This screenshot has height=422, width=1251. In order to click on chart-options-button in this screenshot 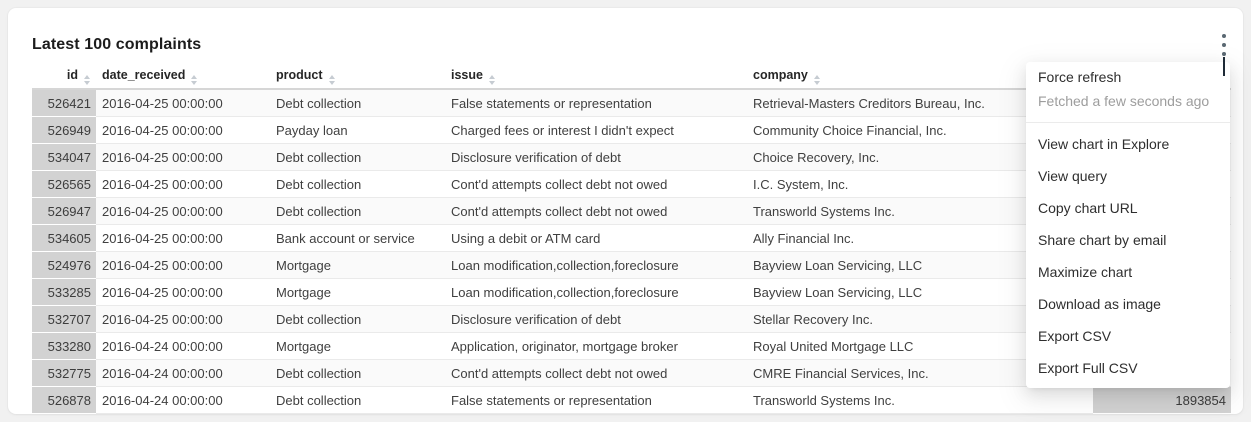, I will do `click(1224, 45)`.